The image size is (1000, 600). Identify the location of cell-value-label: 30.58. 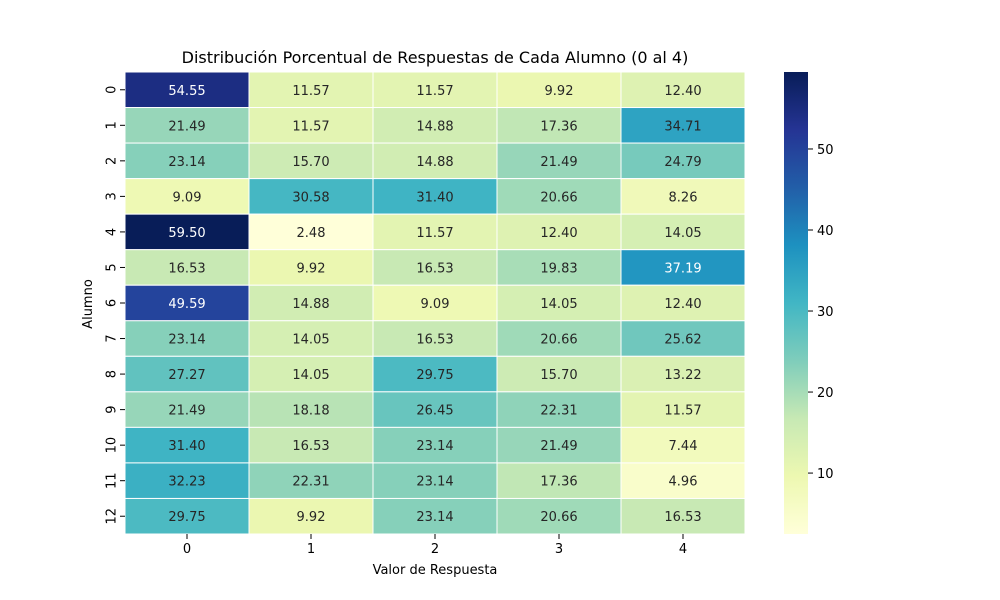
(310, 197).